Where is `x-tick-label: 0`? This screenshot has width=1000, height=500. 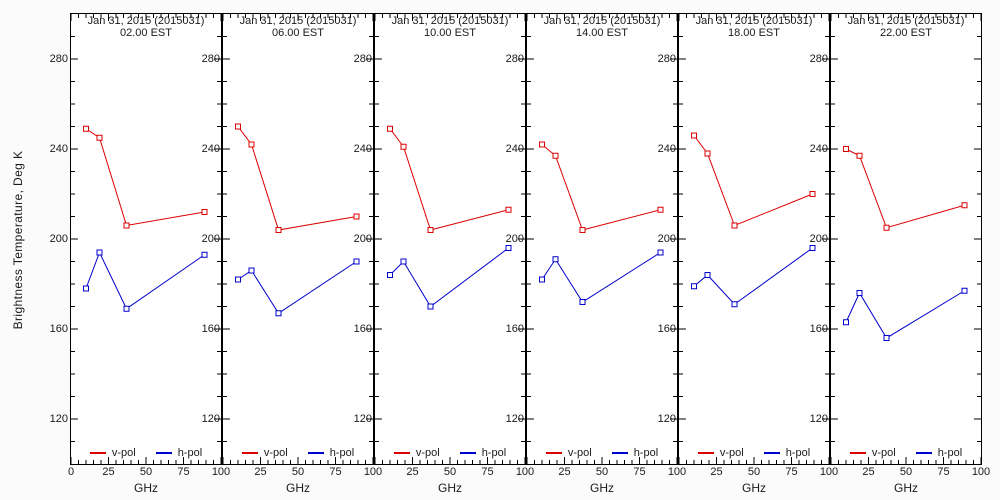 x-tick-label: 0 is located at coordinates (71, 472).